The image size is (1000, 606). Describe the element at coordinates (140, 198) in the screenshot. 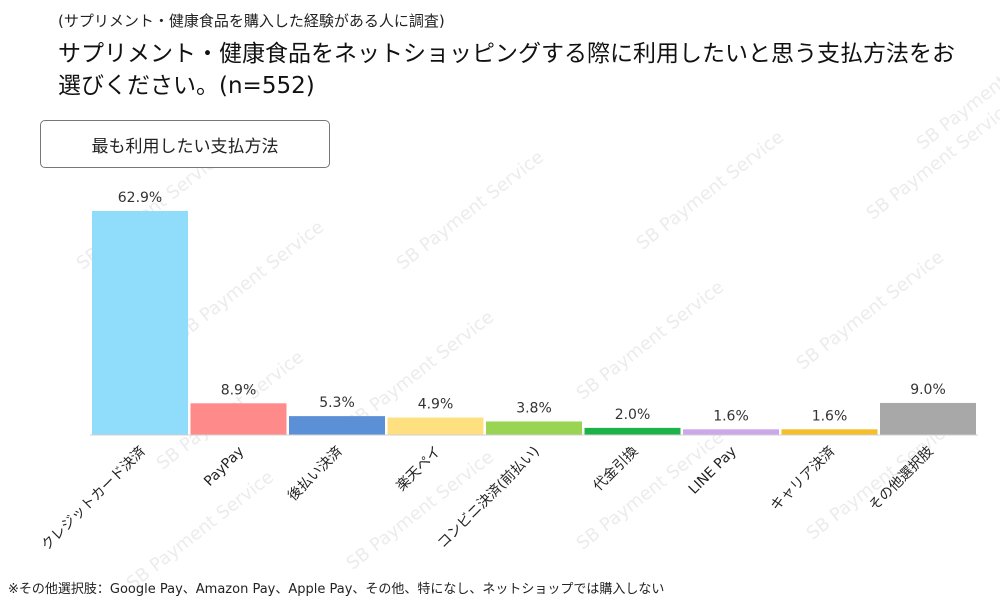

I see `value-label: 62.9%` at that location.